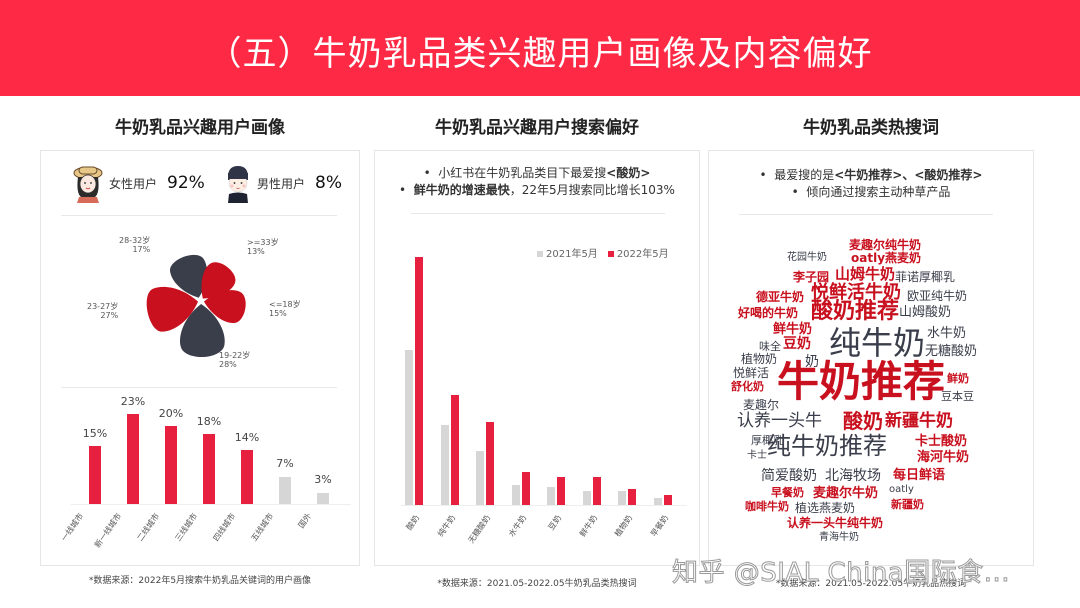  I want to click on chart-legend: 2021年5月 2022年5月, so click(603, 252).